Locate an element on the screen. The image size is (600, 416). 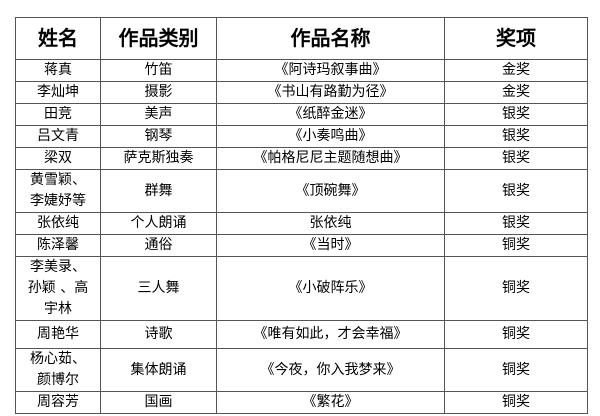
header-award: 奖项 is located at coordinates (516, 38).